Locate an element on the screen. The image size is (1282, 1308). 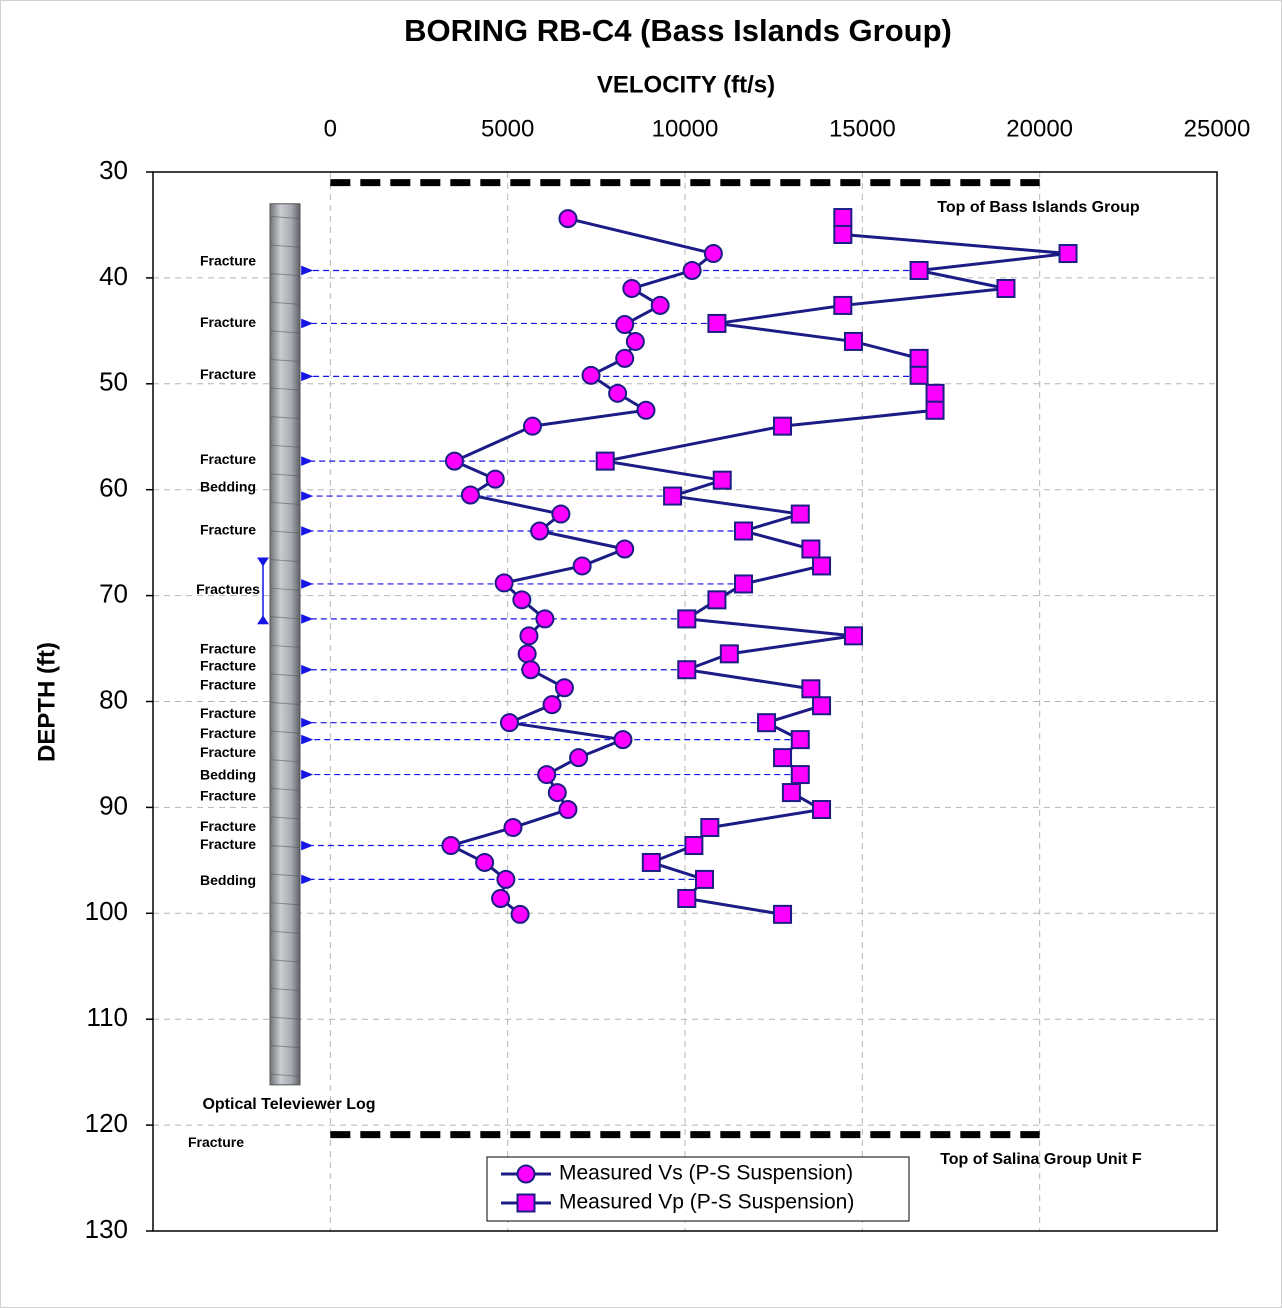
y-tick-label: 80 is located at coordinates (113, 699).